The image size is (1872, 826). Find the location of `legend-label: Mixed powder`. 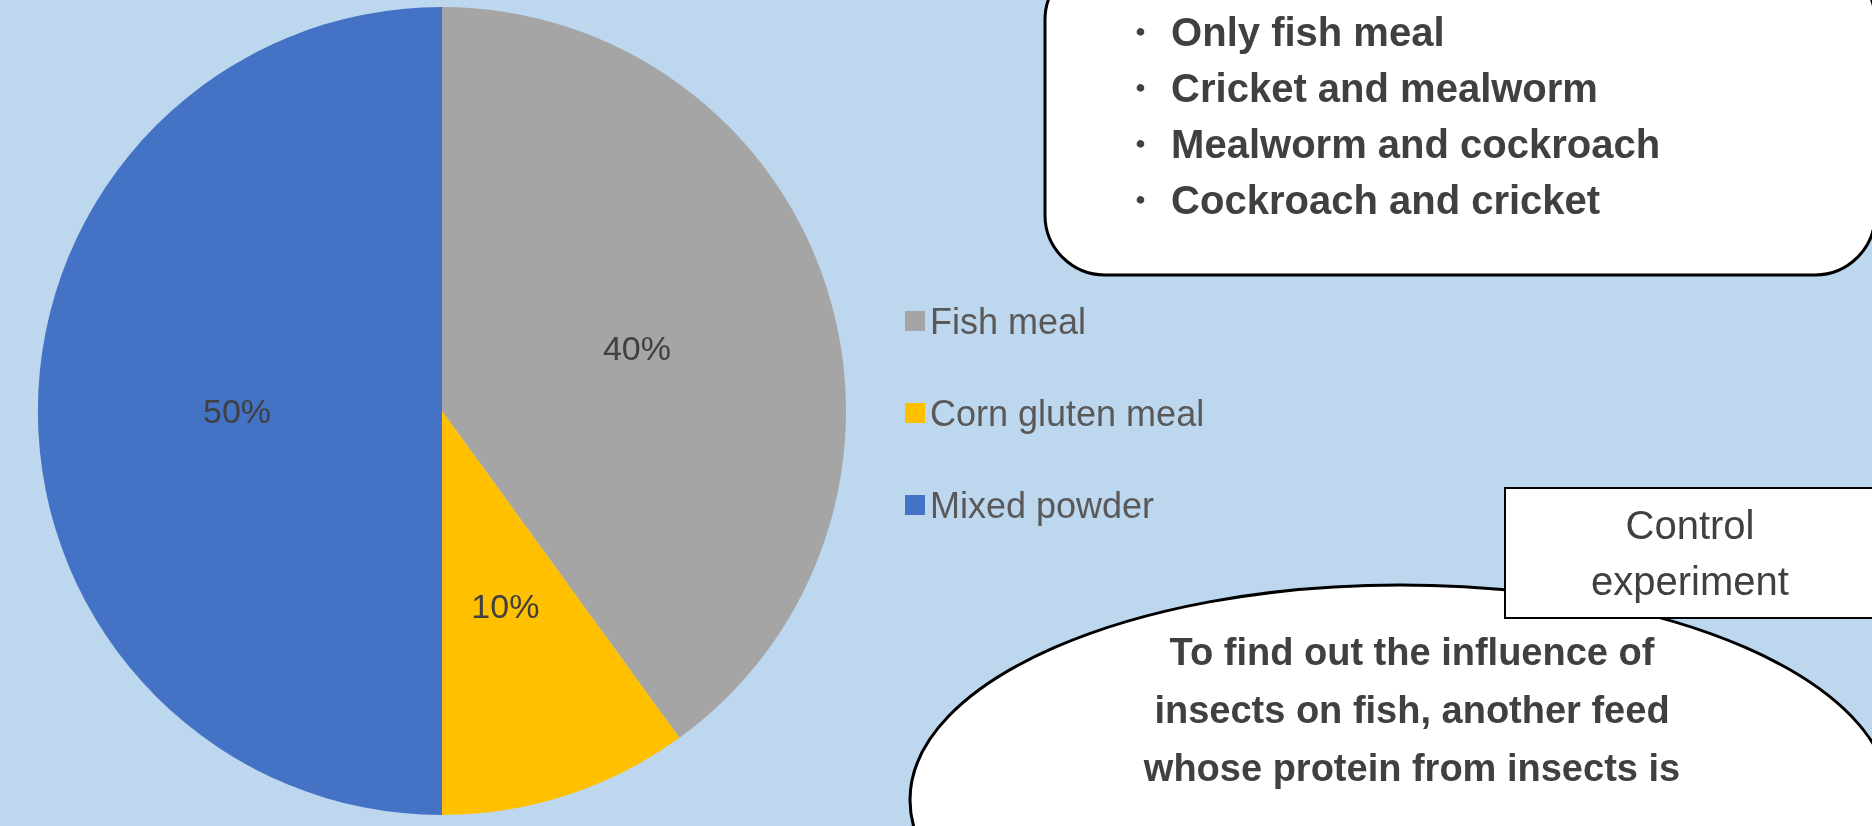

legend-label: Mixed powder is located at coordinates (1042, 505).